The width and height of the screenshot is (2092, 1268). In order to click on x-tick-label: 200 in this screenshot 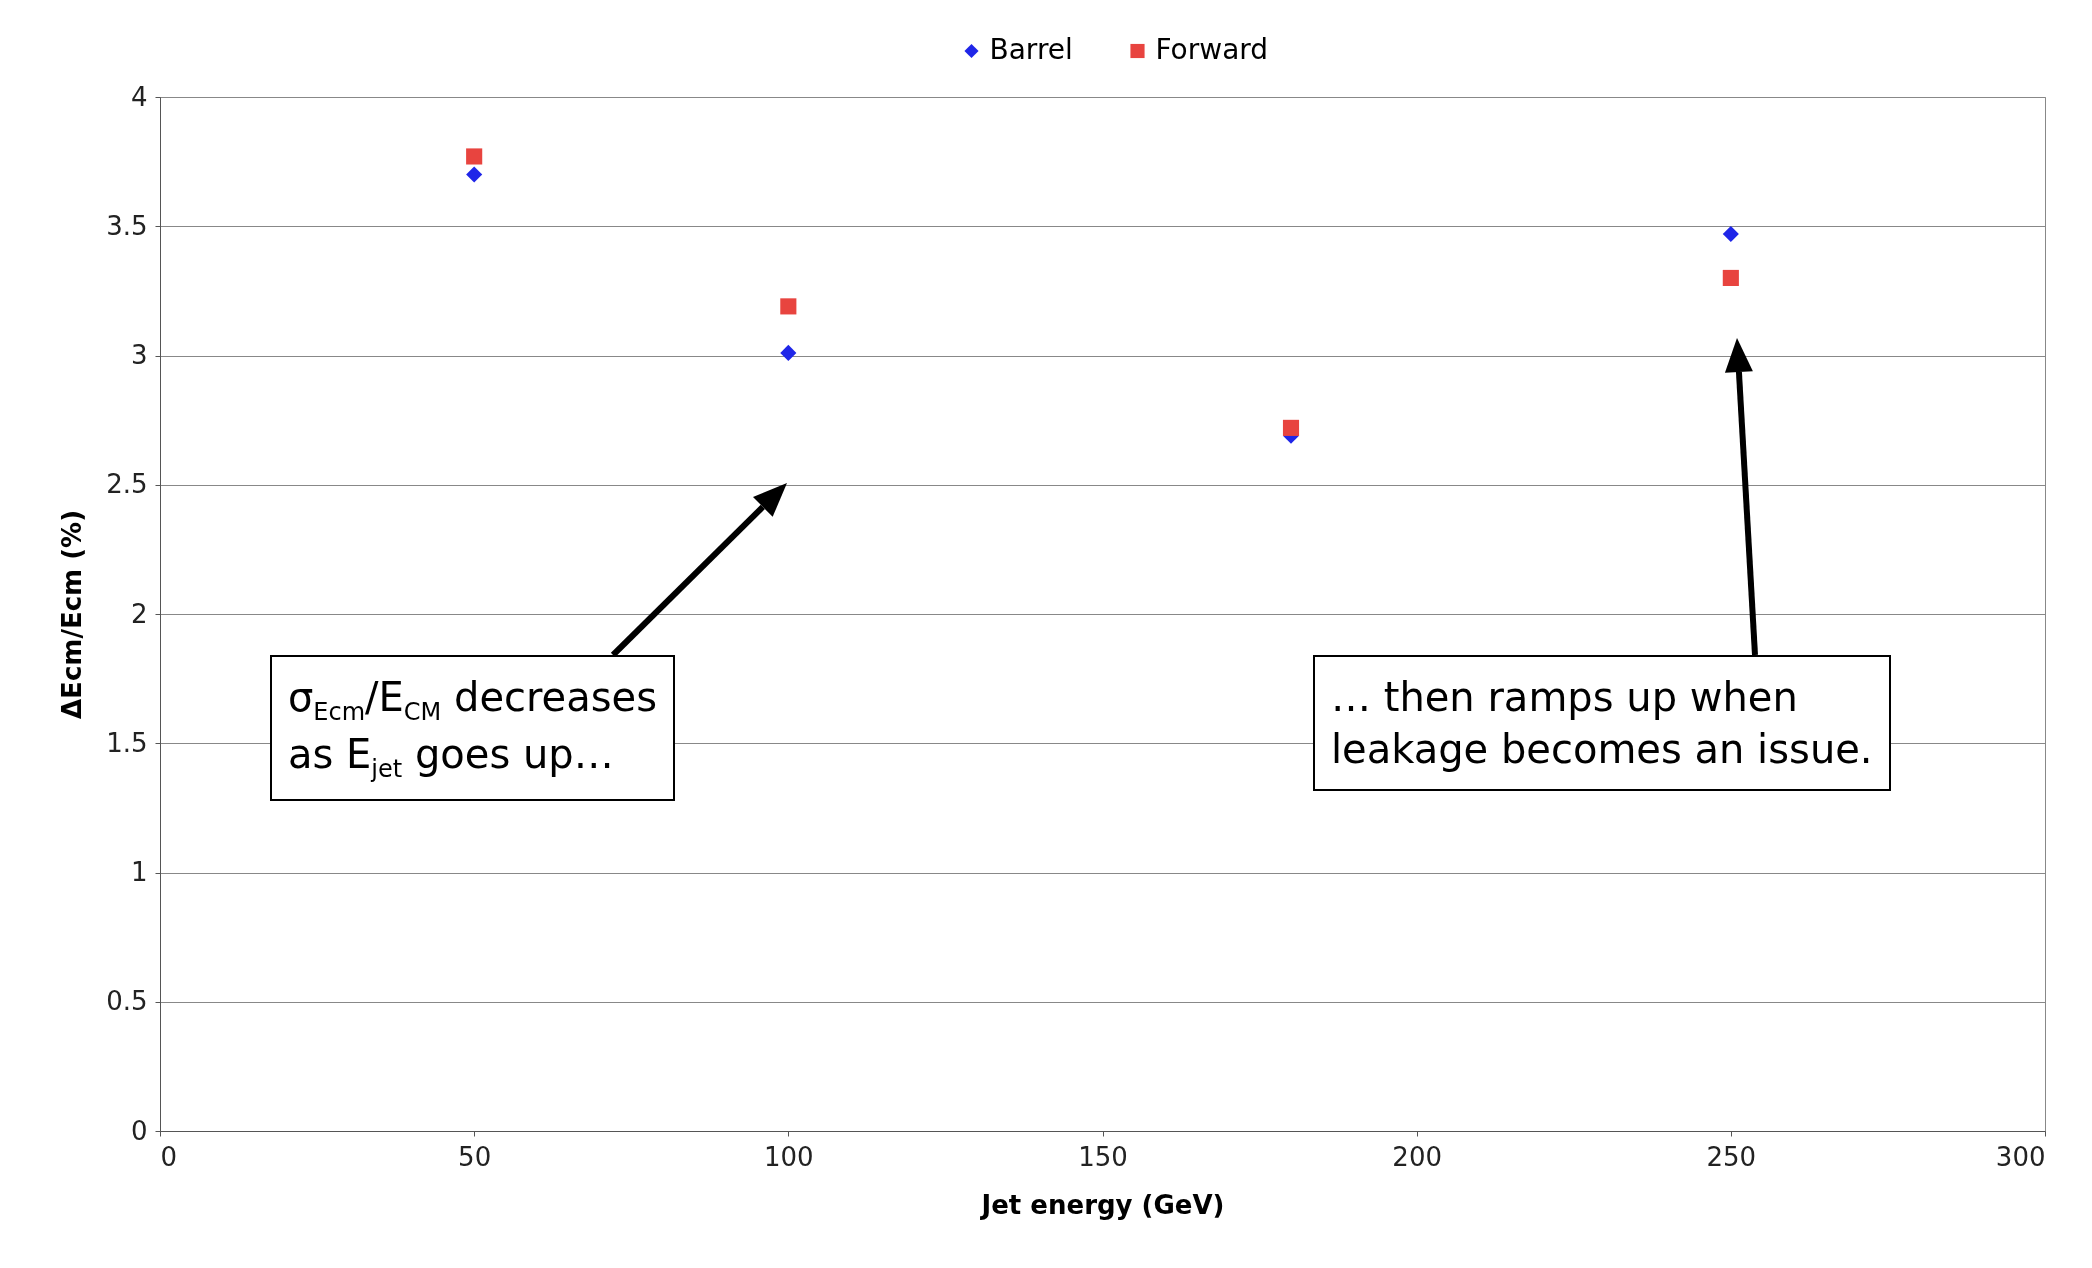, I will do `click(1417, 1156)`.